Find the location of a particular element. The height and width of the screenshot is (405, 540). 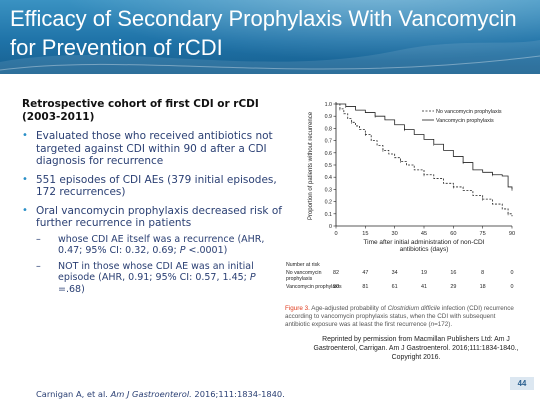

risk-value: 90 is located at coordinates (336, 287).